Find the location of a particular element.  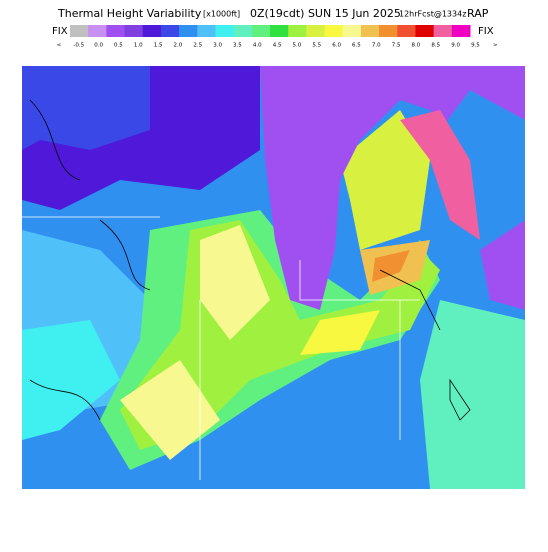

title: Thermal Height Variability is located at coordinates (129, 13).